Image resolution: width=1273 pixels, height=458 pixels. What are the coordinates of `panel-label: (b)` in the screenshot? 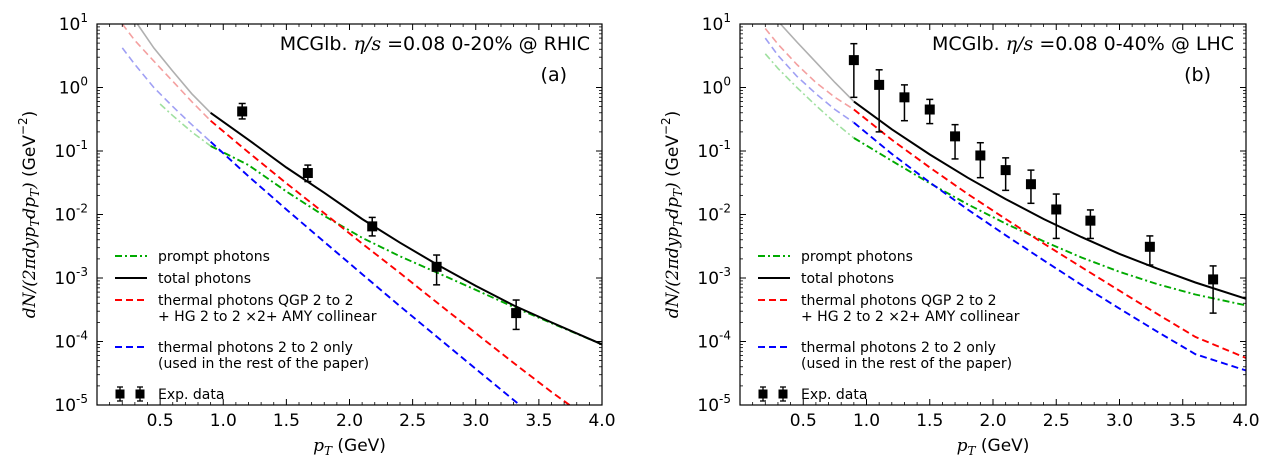 It's located at (1197, 75).